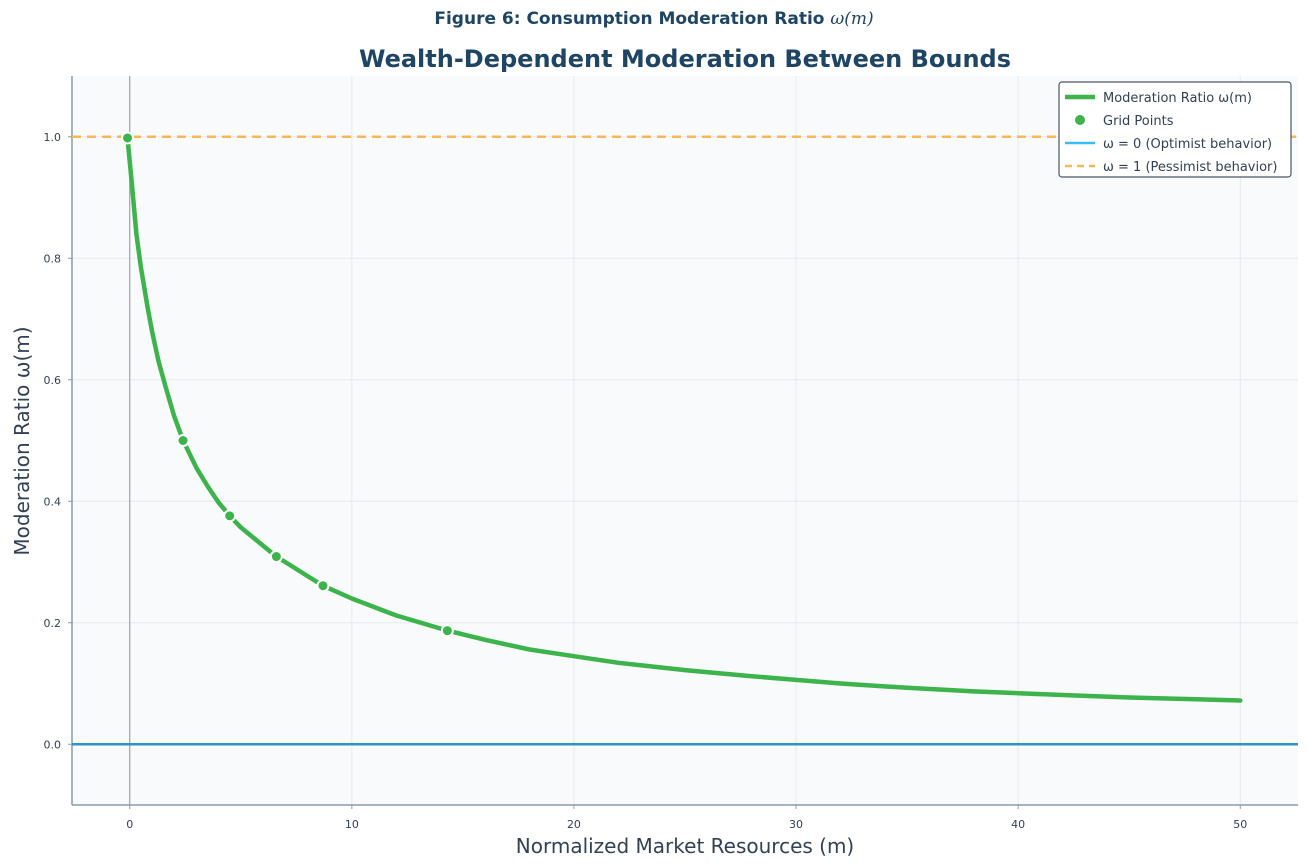 This screenshot has height=867, width=1308. What do you see at coordinates (1080, 120) in the screenshot?
I see `legend-point-swatch` at bounding box center [1080, 120].